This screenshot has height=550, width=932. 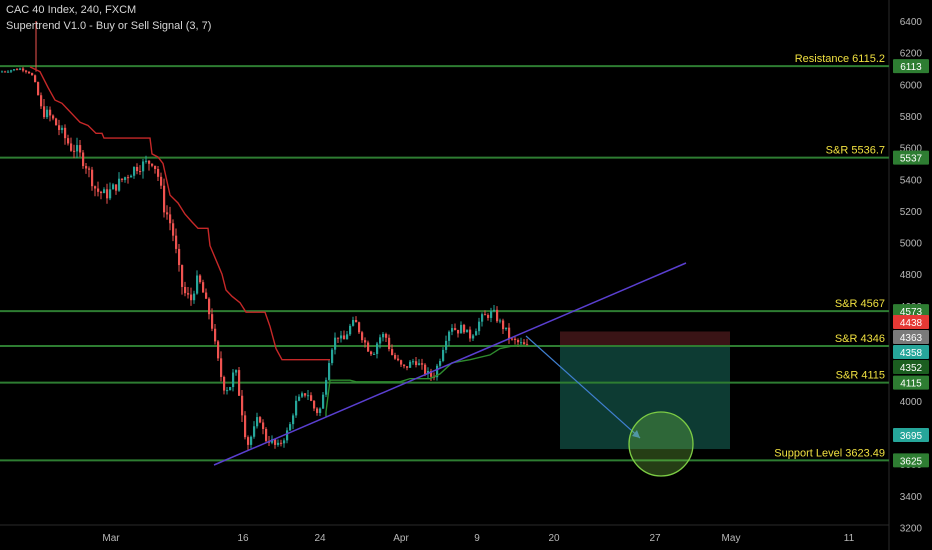 What do you see at coordinates (911, 149) in the screenshot?
I see `y-tick-label: 5600` at bounding box center [911, 149].